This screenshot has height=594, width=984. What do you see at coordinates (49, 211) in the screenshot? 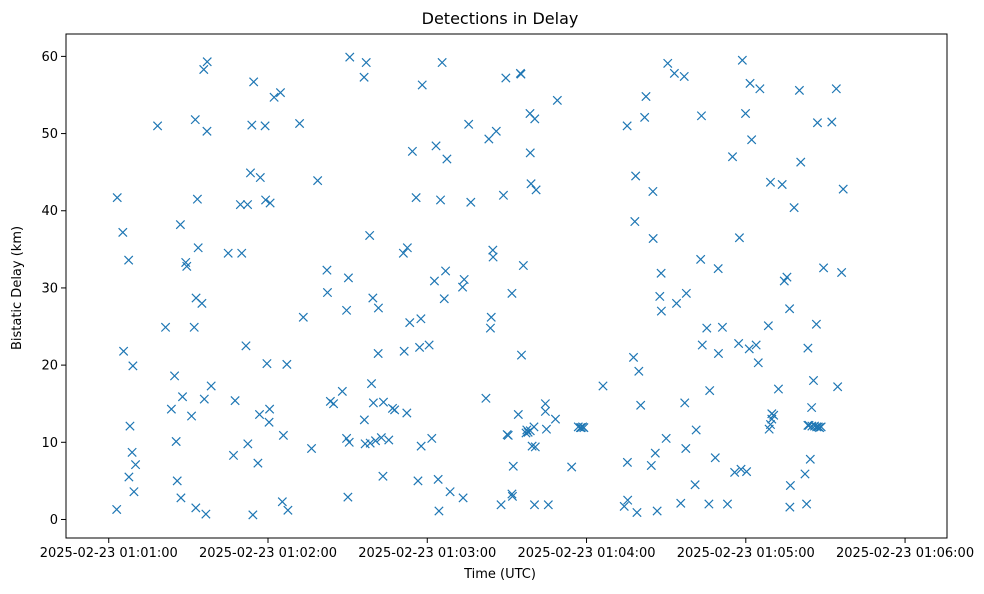
I see `y-tick-label: 40` at bounding box center [49, 211].